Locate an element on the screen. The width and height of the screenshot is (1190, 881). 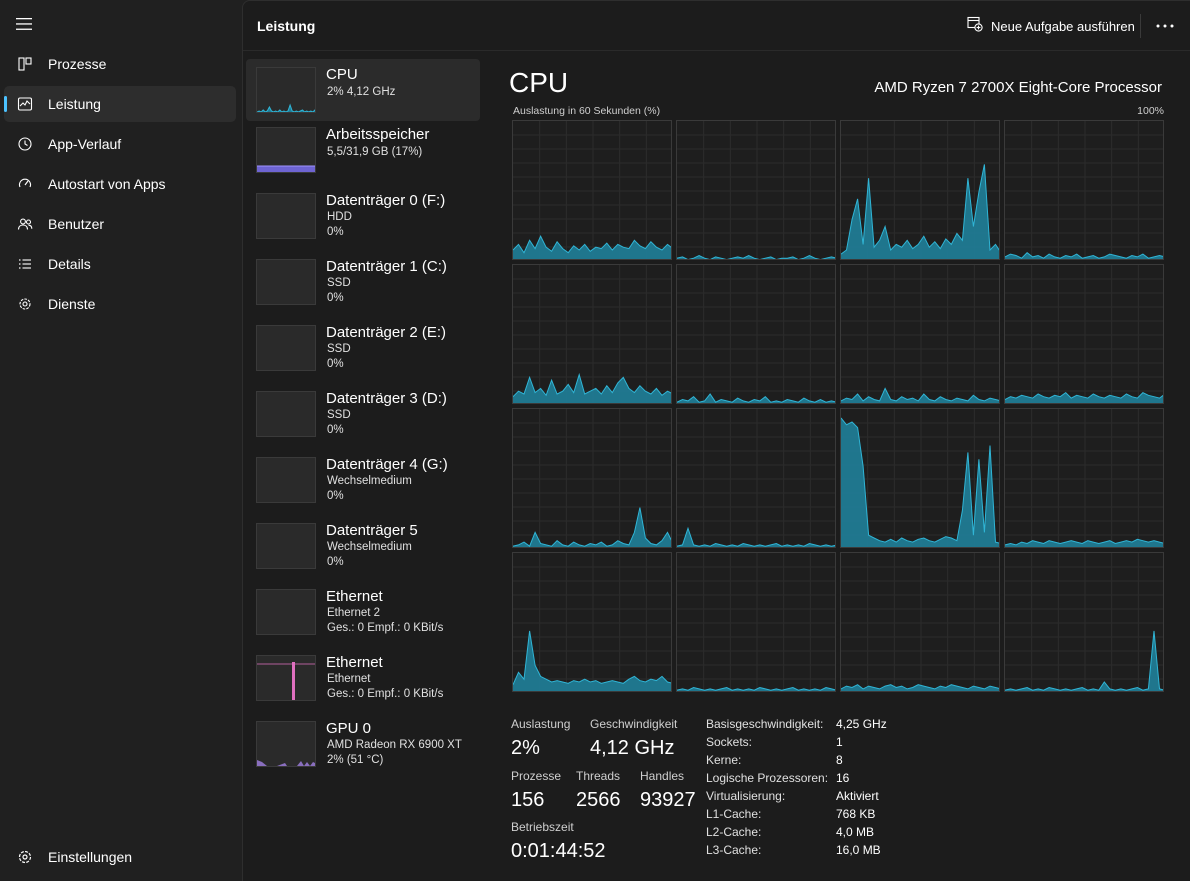
device-name: GPU 0 is located at coordinates (349, 728).